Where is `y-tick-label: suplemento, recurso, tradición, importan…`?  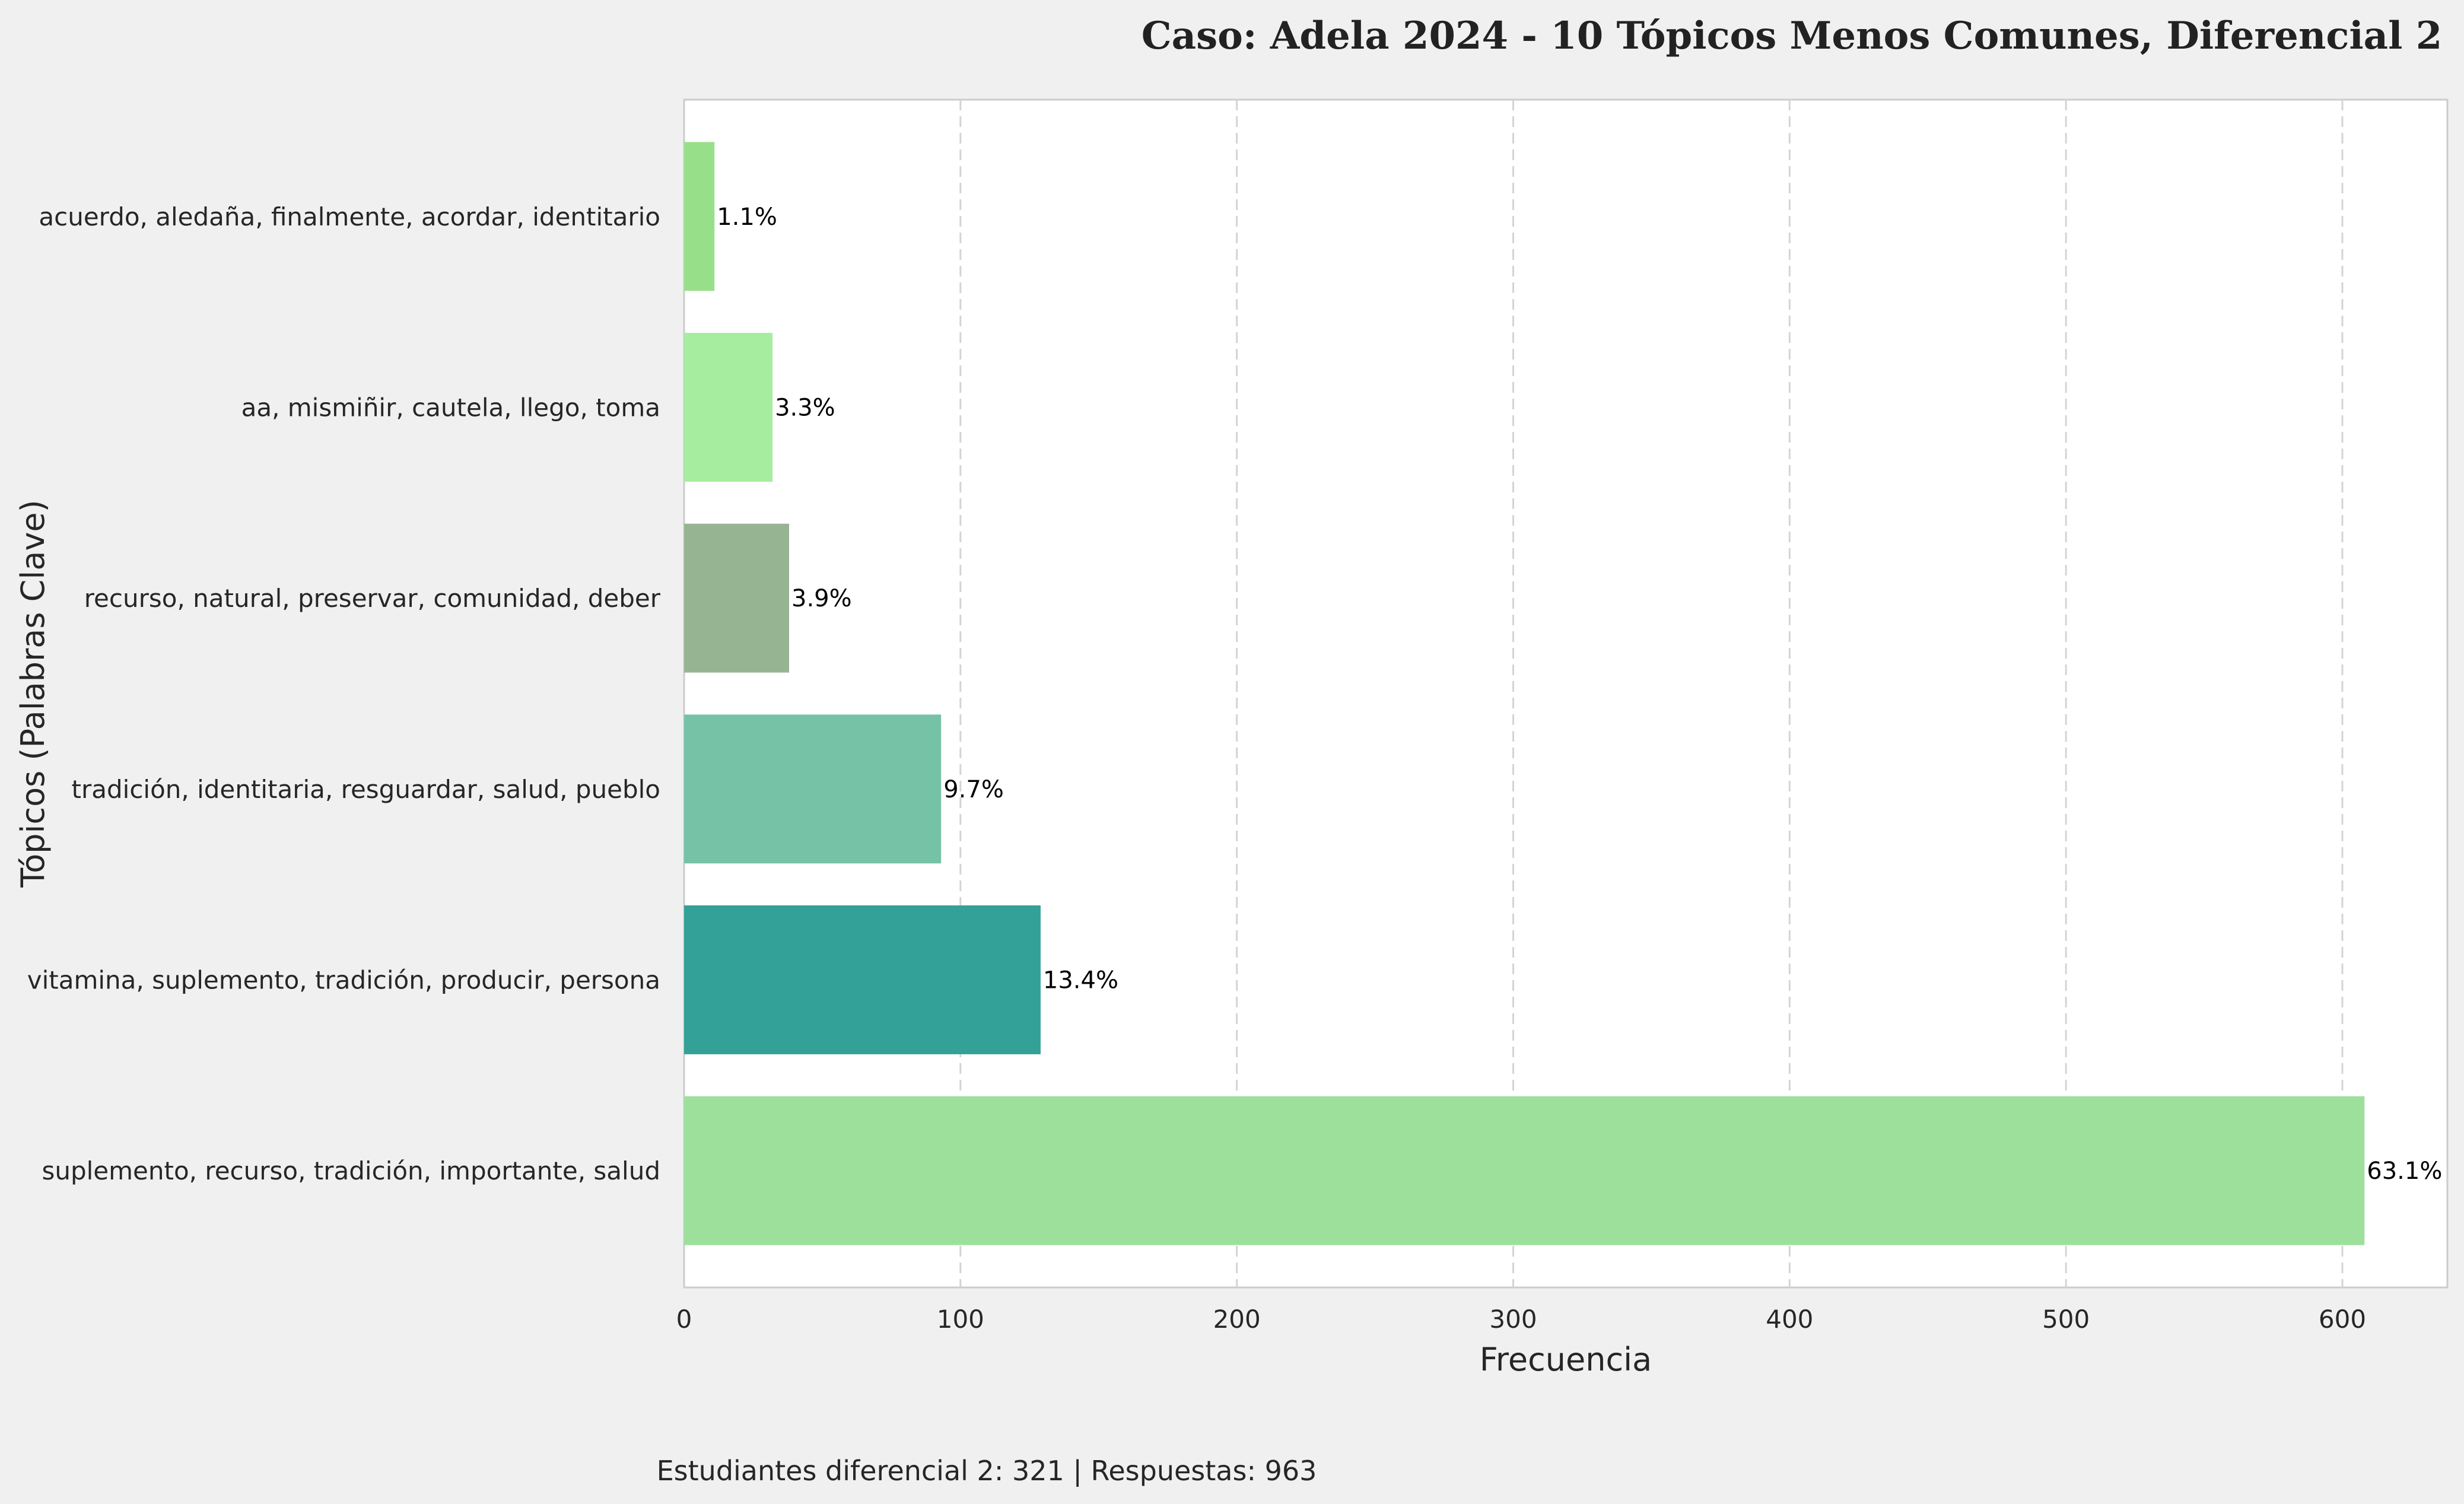 y-tick-label: suplemento, recurso, tradición, importan… is located at coordinates (351, 1170).